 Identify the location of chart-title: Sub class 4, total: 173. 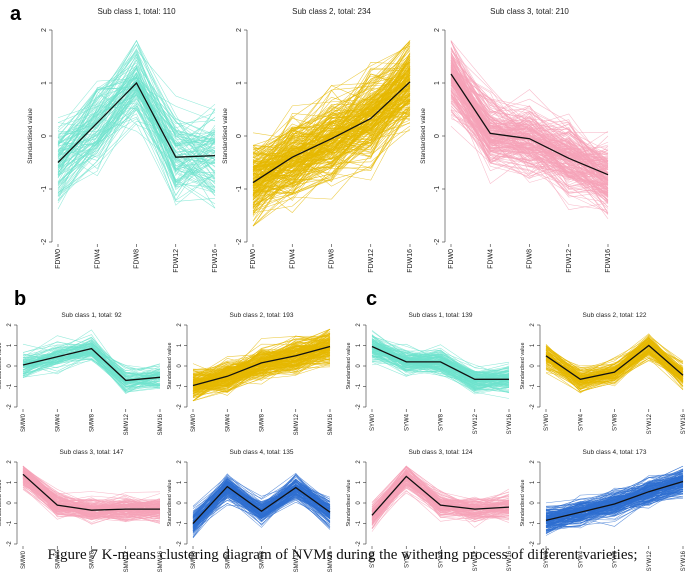
(615, 452).